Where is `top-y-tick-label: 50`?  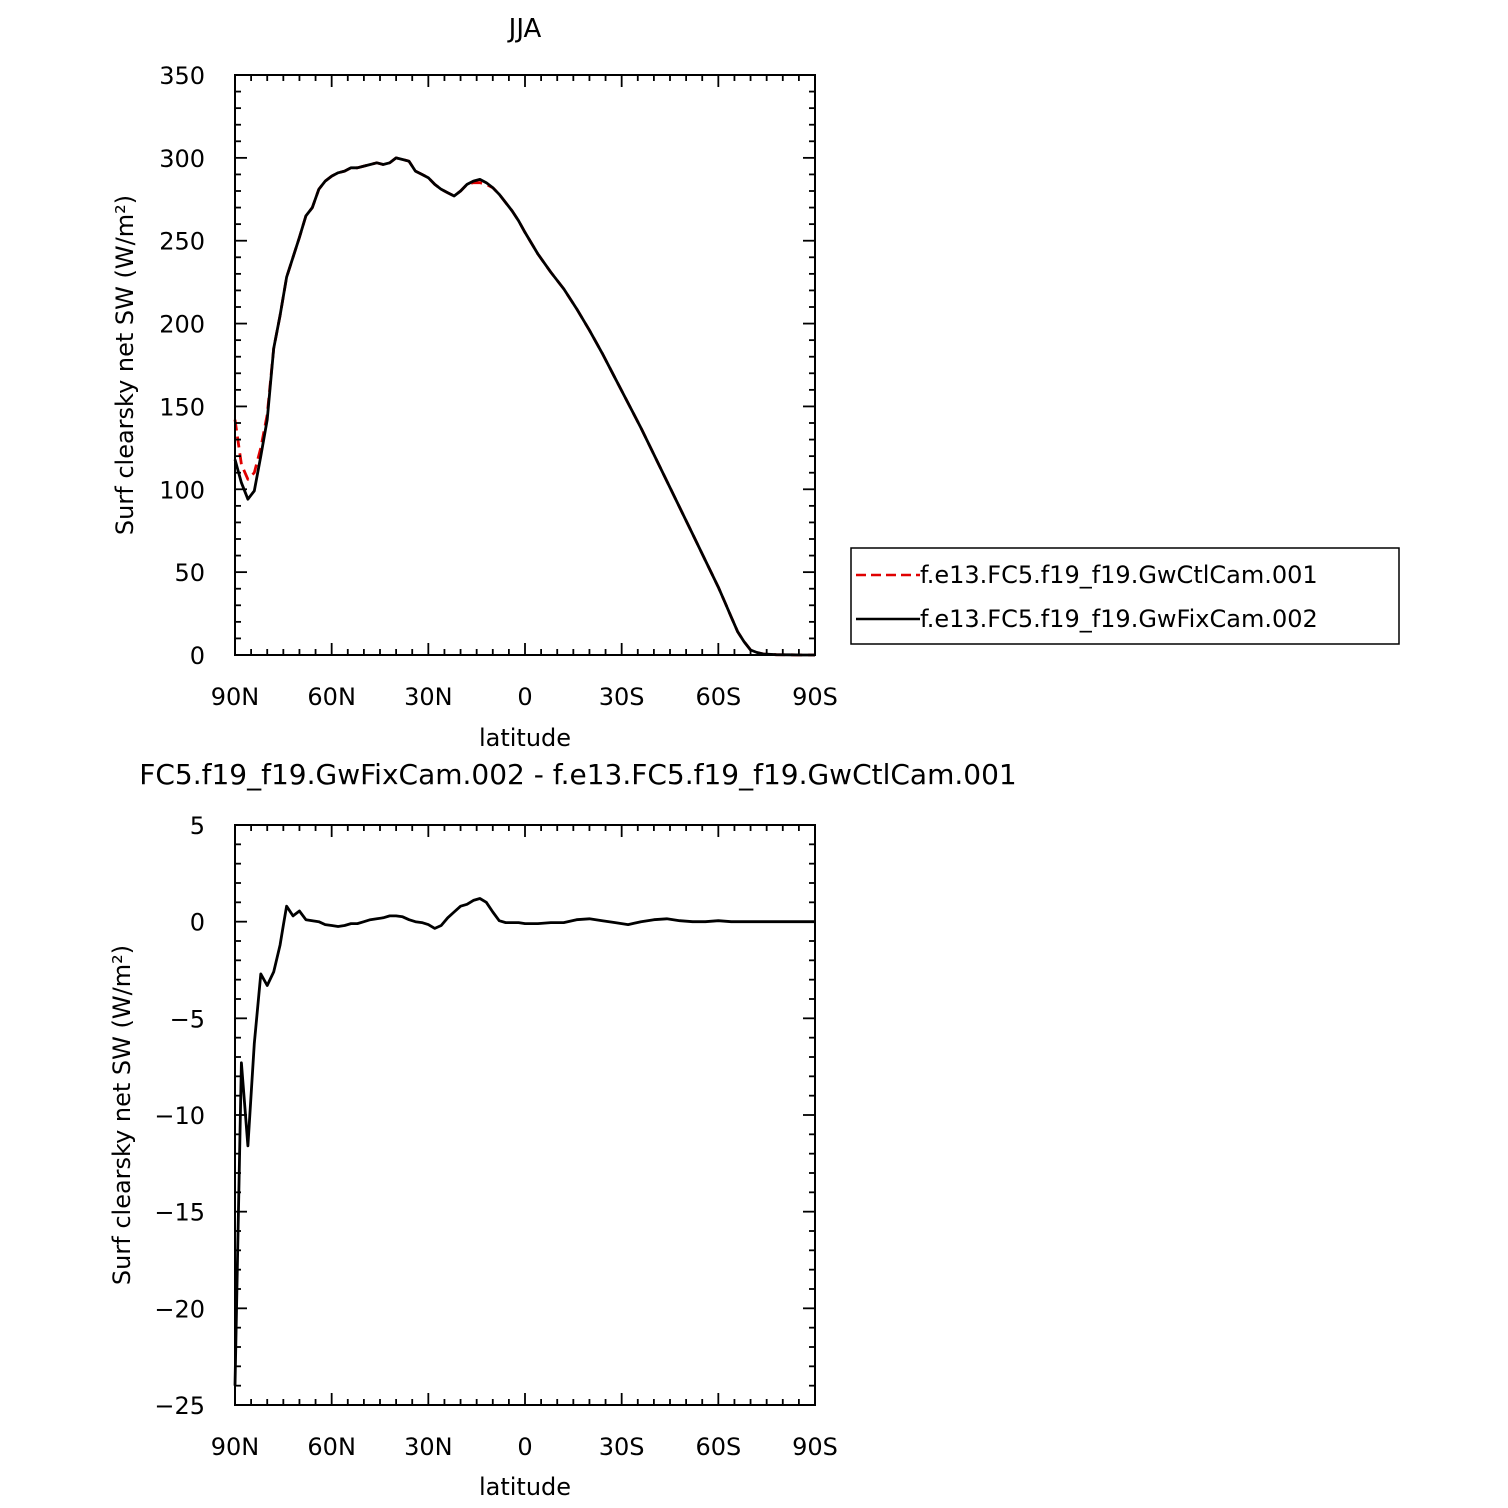 top-y-tick-label: 50 is located at coordinates (189, 573).